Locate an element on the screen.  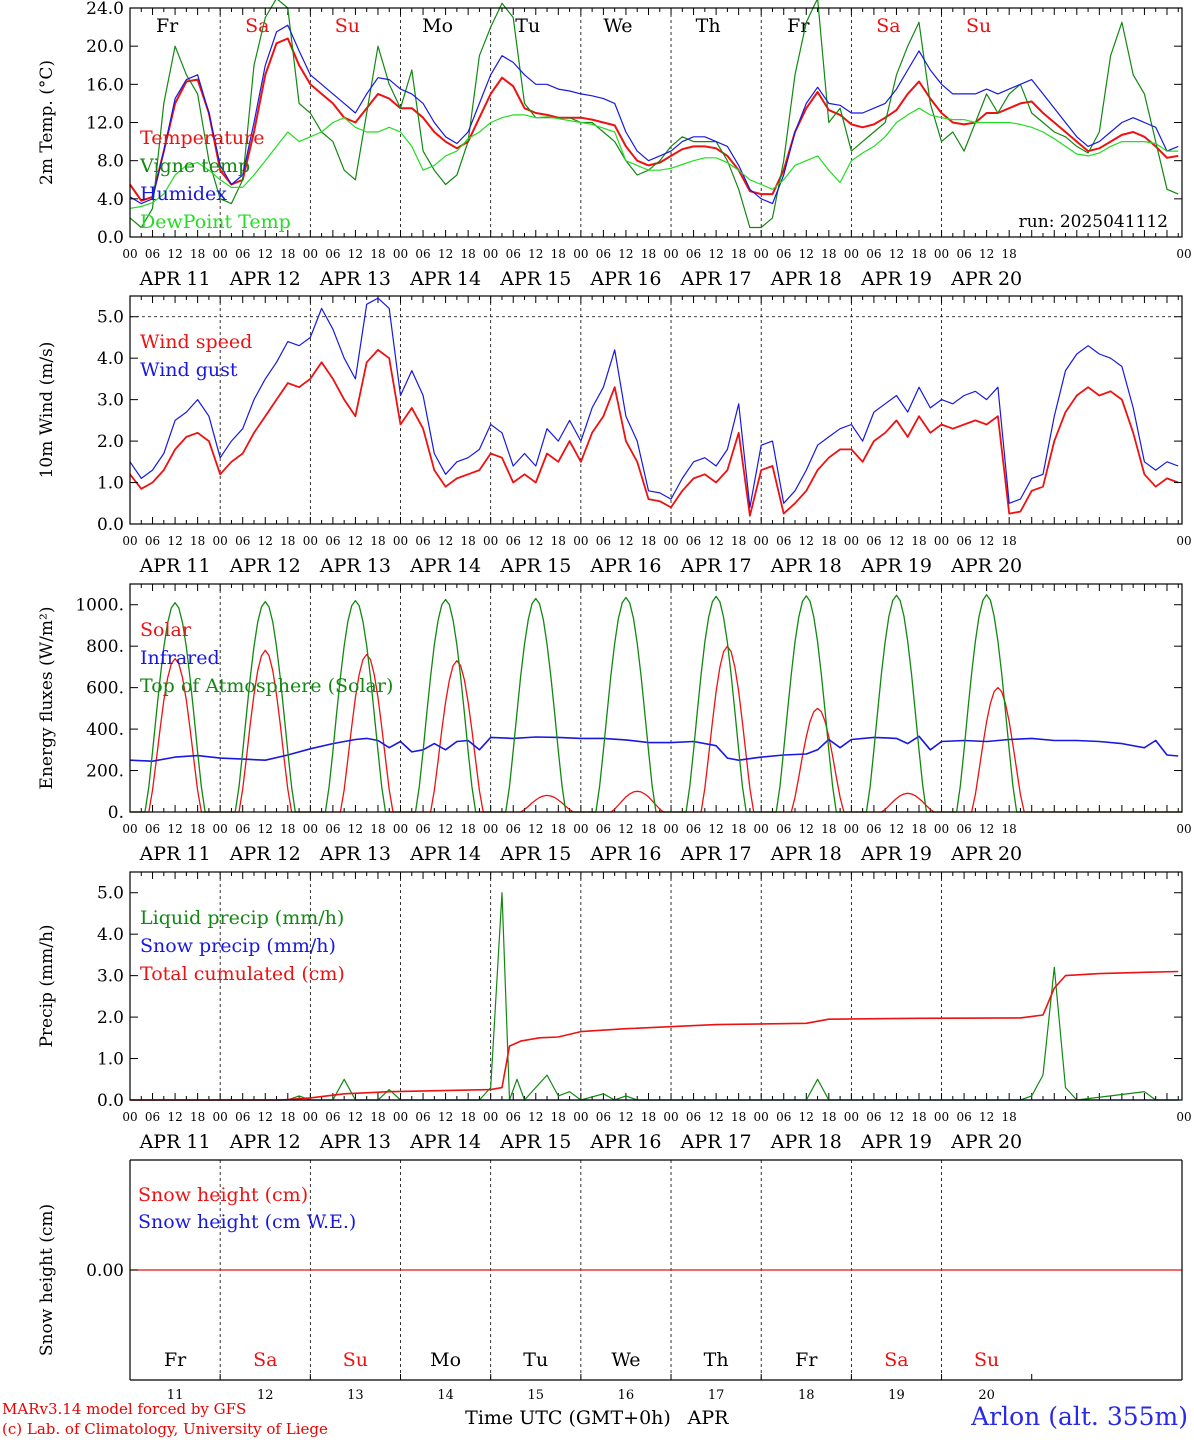
day-name-label: Th is located at coordinates (708, 26).